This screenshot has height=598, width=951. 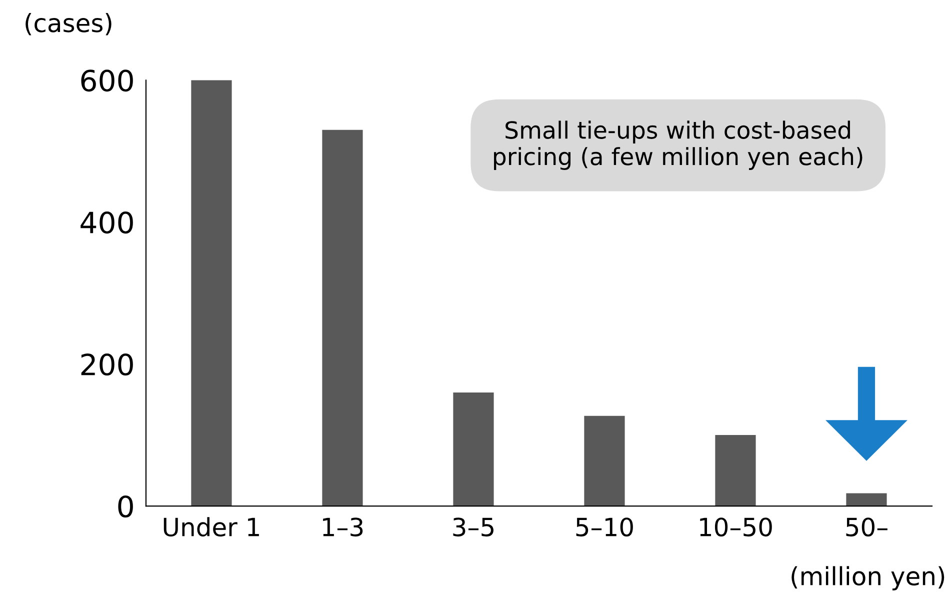 I want to click on y-tick-label: 0, so click(x=125, y=506).